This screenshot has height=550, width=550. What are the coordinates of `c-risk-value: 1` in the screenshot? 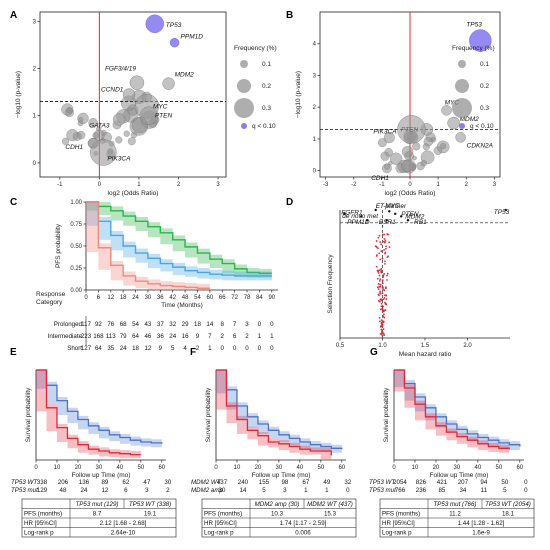 It's located at (272, 336).